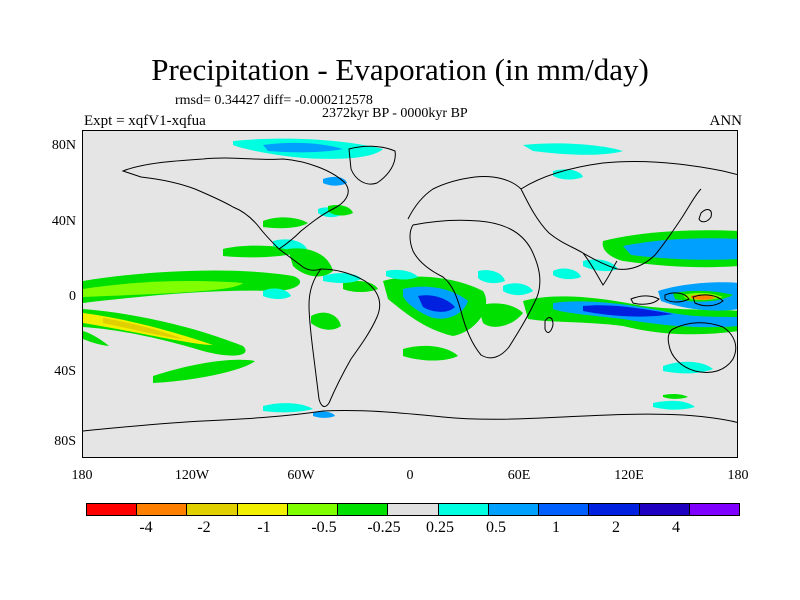 The height and width of the screenshot is (600, 800). Describe the element at coordinates (616, 527) in the screenshot. I see `colorbar-label: 2` at that location.